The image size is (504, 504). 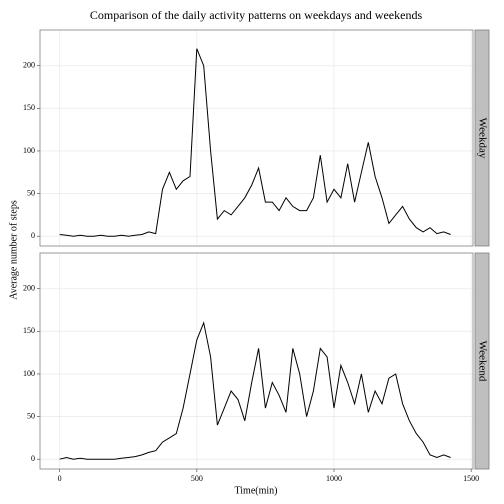 What do you see at coordinates (197, 478) in the screenshot?
I see `x-tick-label: 500` at bounding box center [197, 478].